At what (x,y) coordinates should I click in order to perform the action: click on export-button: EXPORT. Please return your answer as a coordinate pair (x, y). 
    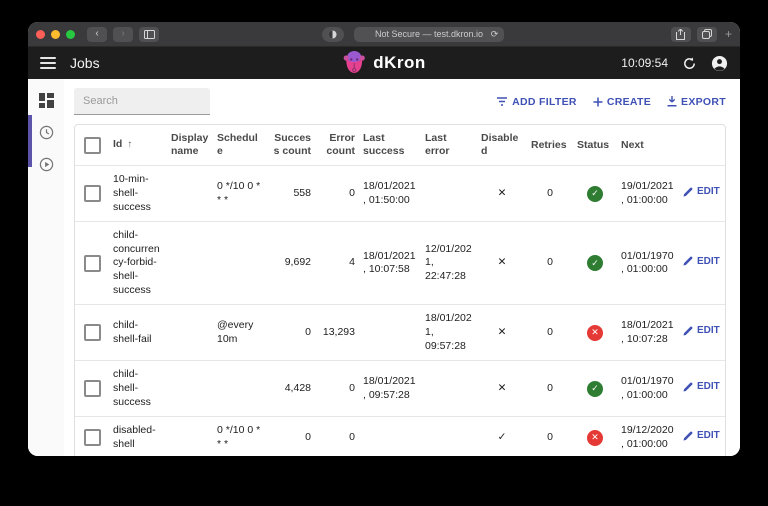
    Looking at the image, I should click on (696, 102).